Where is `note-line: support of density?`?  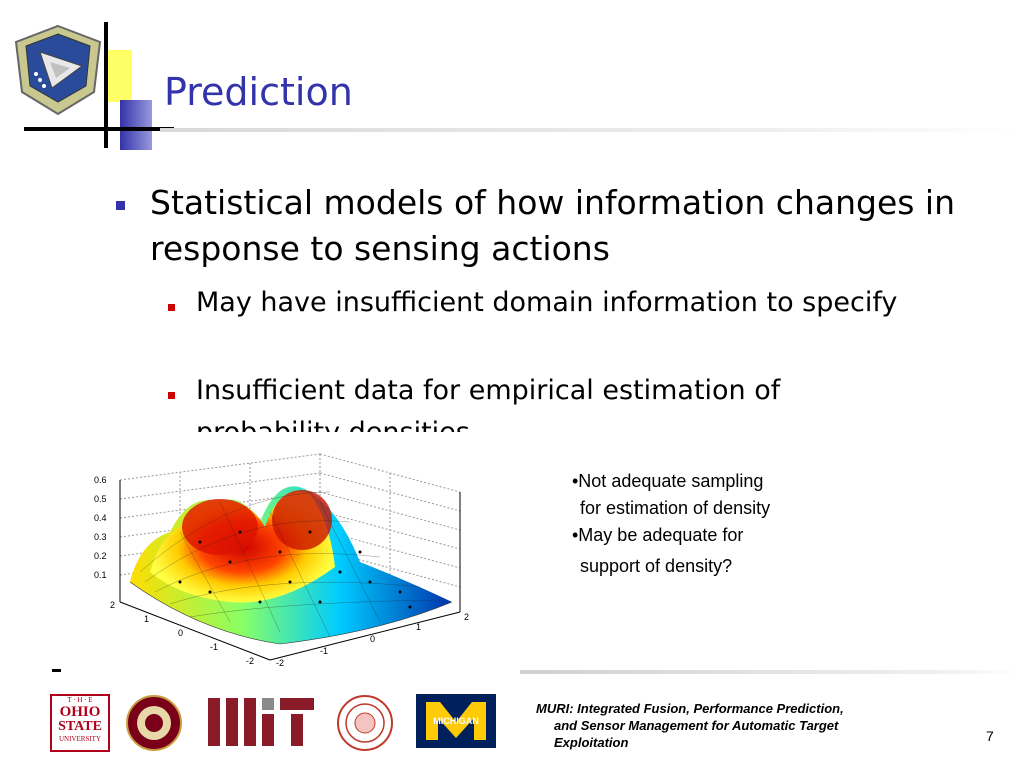 note-line: support of density? is located at coordinates (656, 566).